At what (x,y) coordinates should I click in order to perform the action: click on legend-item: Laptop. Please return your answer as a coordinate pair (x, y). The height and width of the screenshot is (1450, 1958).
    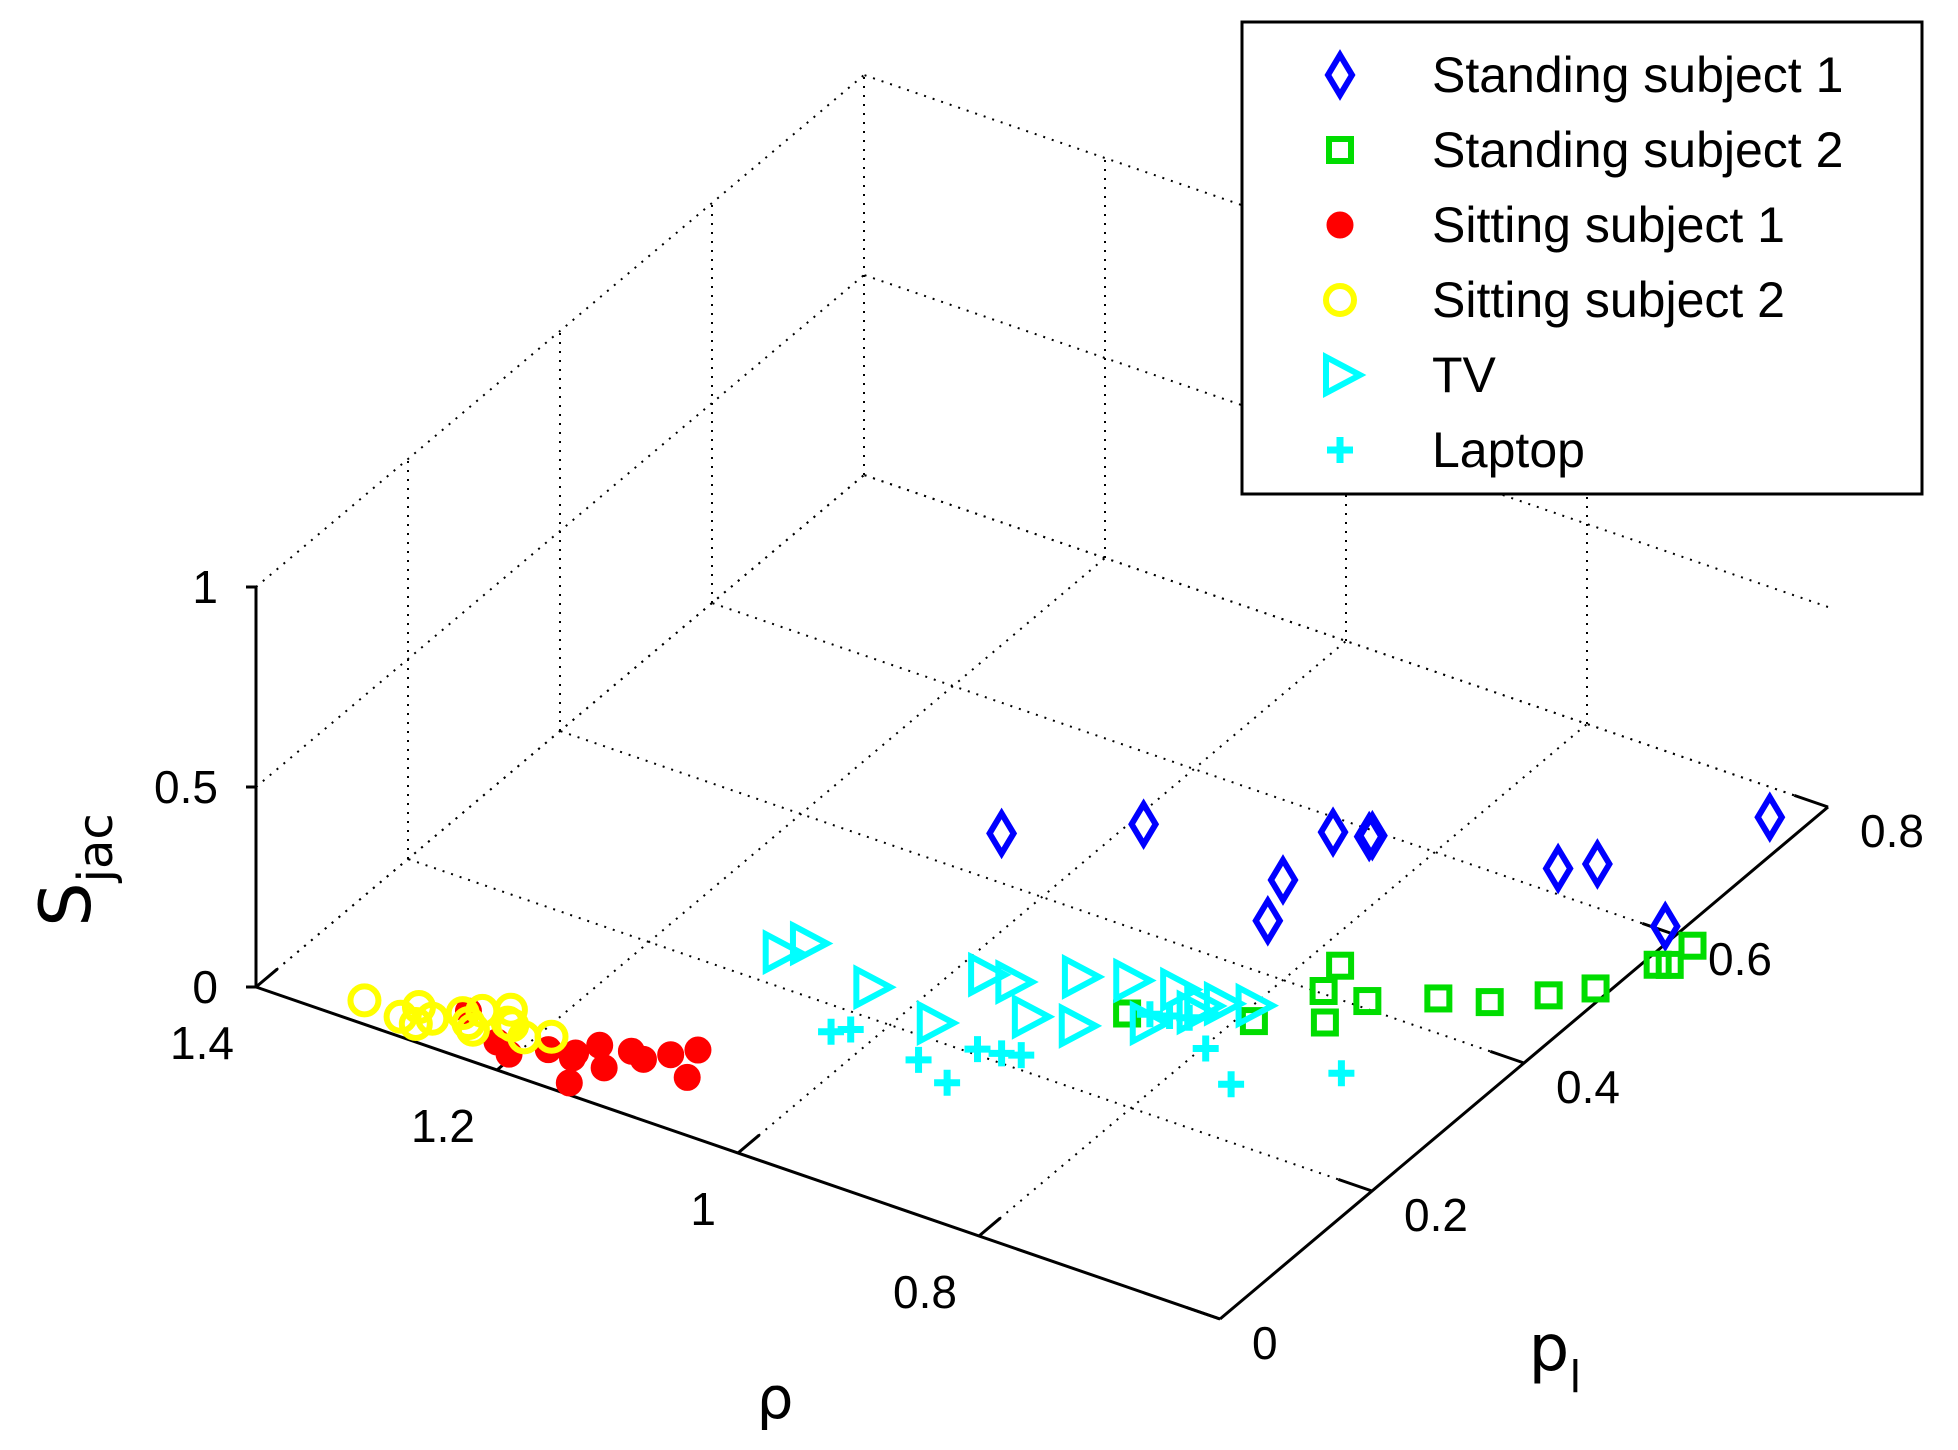
    Looking at the image, I should click on (1456, 450).